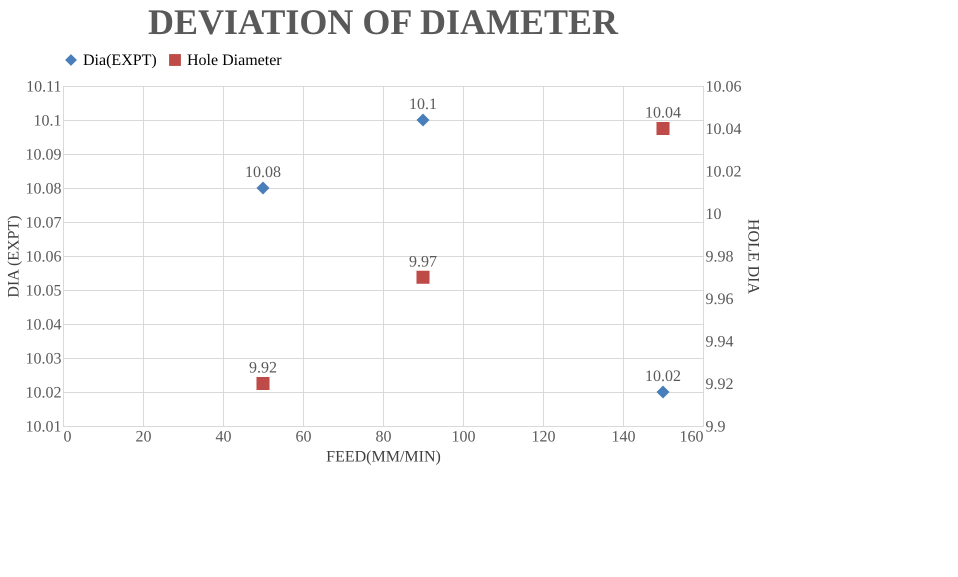 The height and width of the screenshot is (577, 958). Describe the element at coordinates (44, 223) in the screenshot. I see `y-tick-label: 10.07` at that location.